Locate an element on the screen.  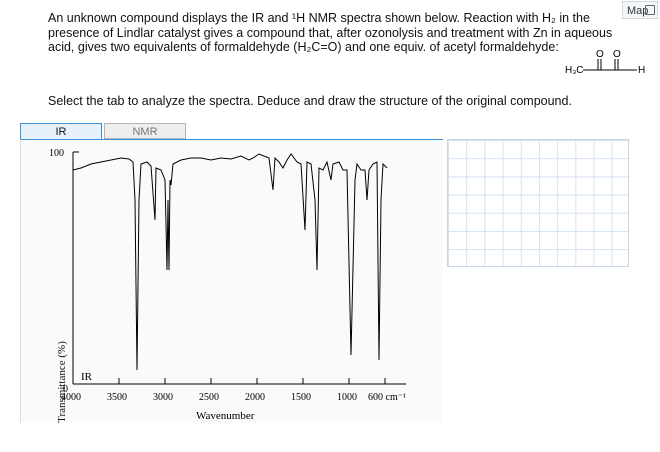
x-tick-2000: 2000 is located at coordinates (255, 397).